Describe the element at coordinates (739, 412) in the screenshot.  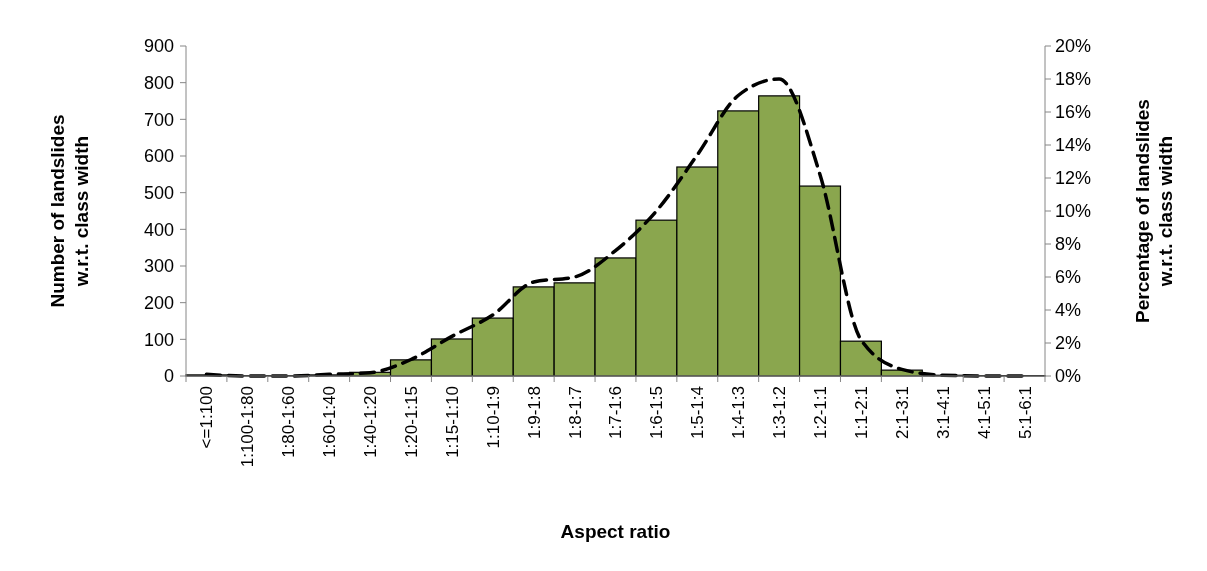
I see `x-tick-label: 1:4-1:3` at that location.